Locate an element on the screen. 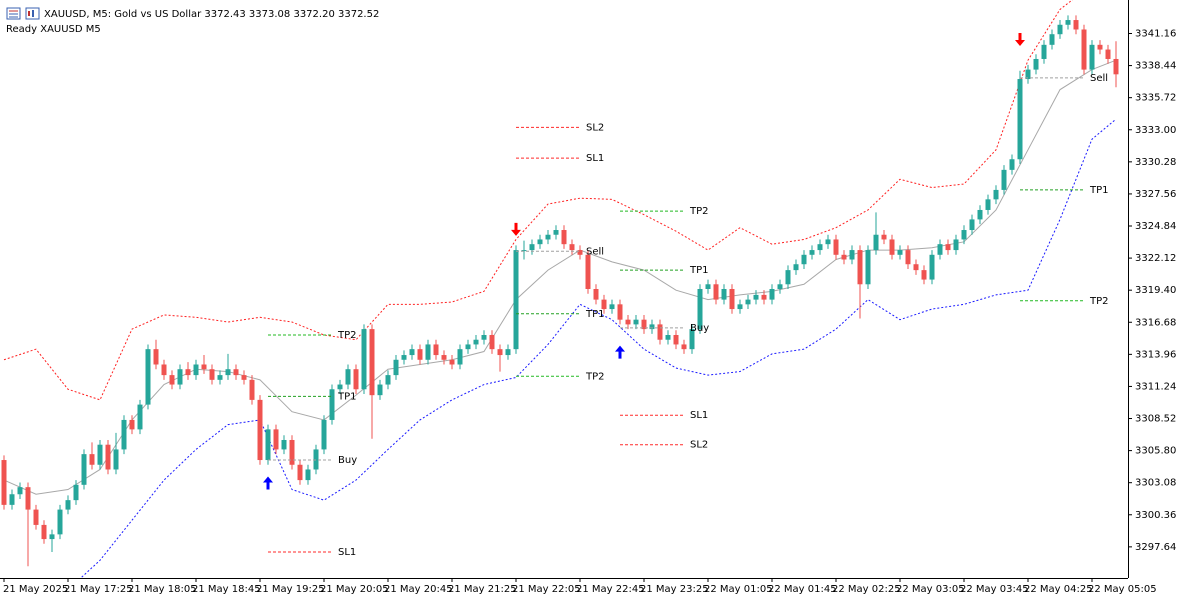 This screenshot has width=1181, height=600. y-tick-label: 3319.40 is located at coordinates (1155, 290).